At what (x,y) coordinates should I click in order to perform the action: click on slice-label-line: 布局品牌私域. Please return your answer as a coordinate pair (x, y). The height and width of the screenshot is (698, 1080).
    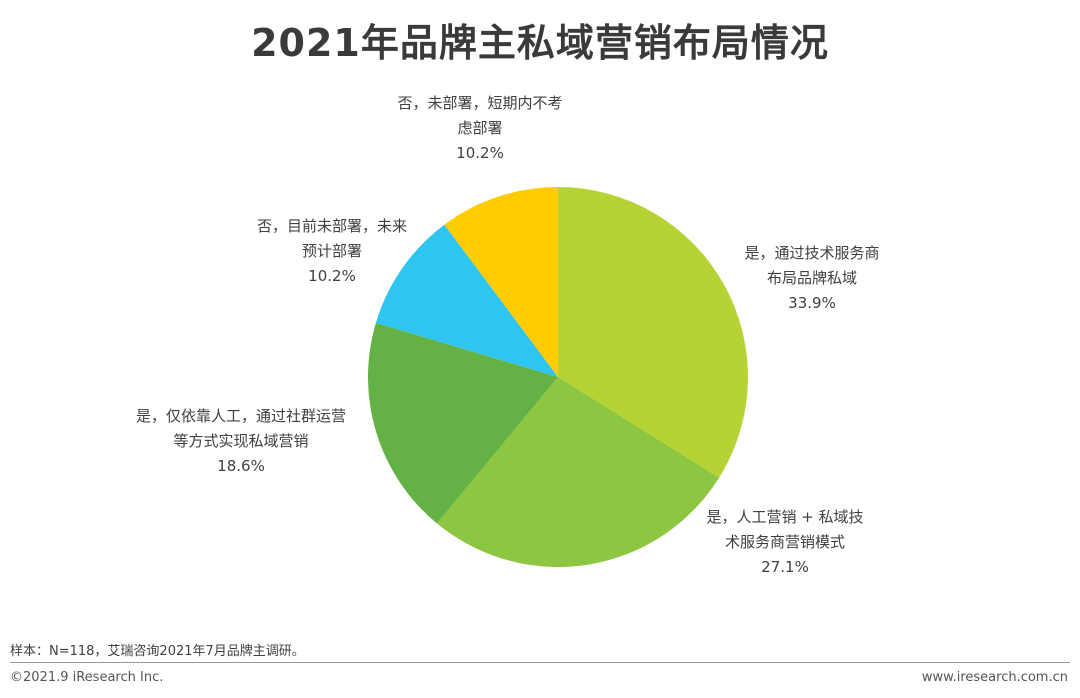
    Looking at the image, I should click on (811, 278).